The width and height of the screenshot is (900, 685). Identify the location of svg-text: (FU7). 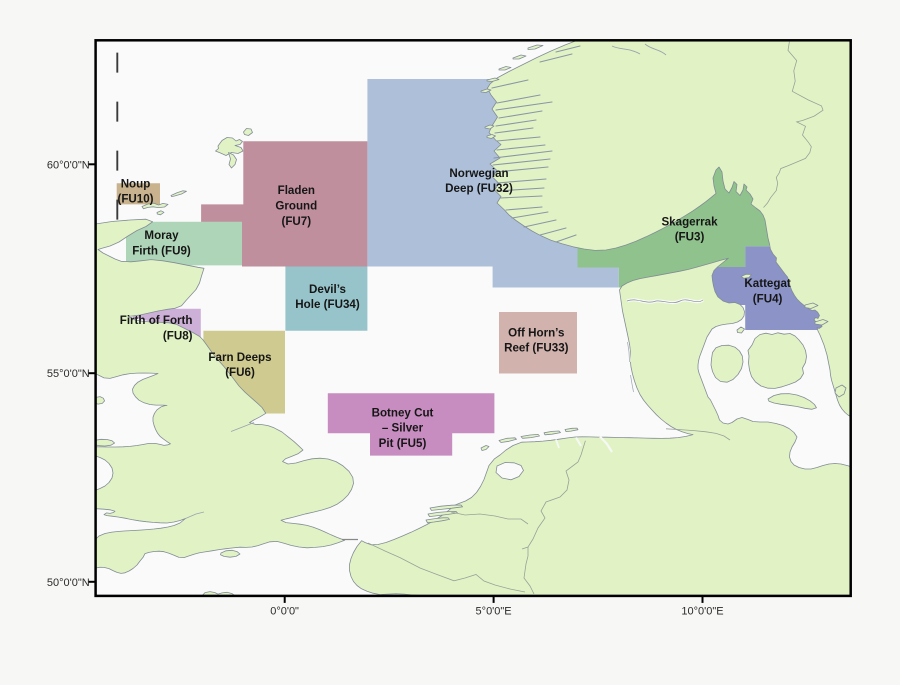
(296, 221).